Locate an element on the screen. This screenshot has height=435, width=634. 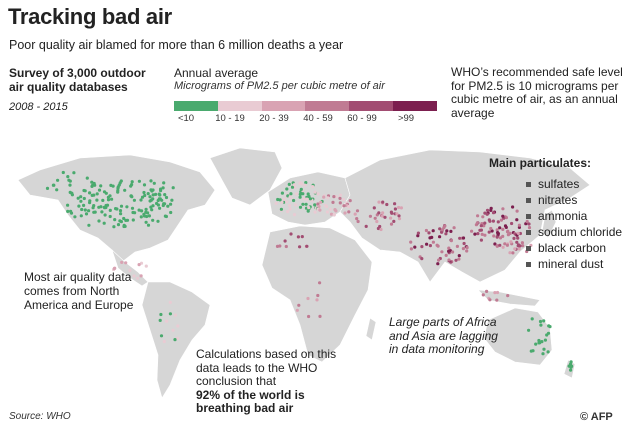
legend-tick: <10 is located at coordinates (186, 118).